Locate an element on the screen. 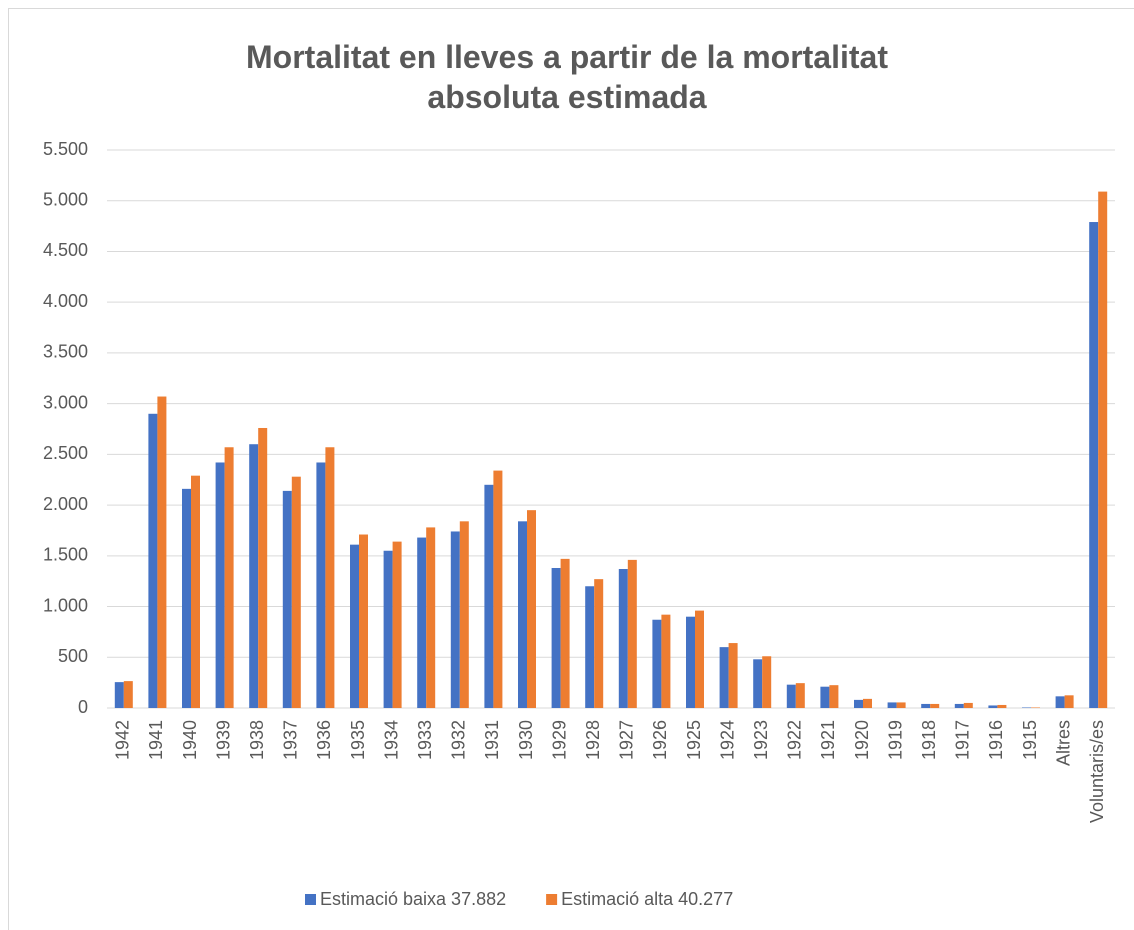 Image resolution: width=1134 pixels, height=930 pixels. x-tick-label: 1939 is located at coordinates (223, 740).